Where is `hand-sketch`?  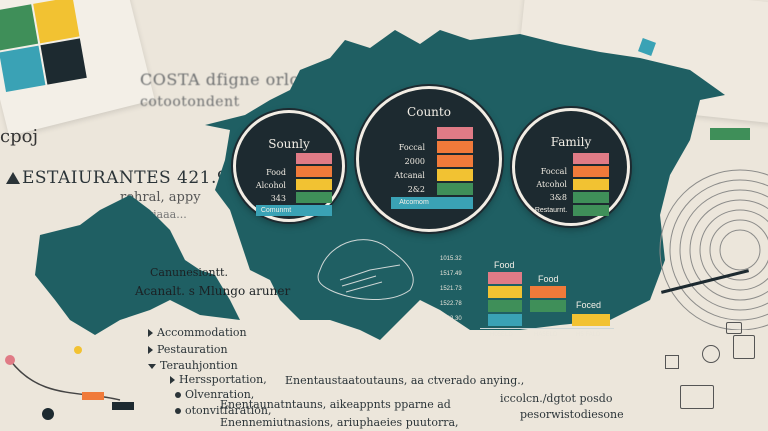
hand-sketch is located at coordinates (365, 269).